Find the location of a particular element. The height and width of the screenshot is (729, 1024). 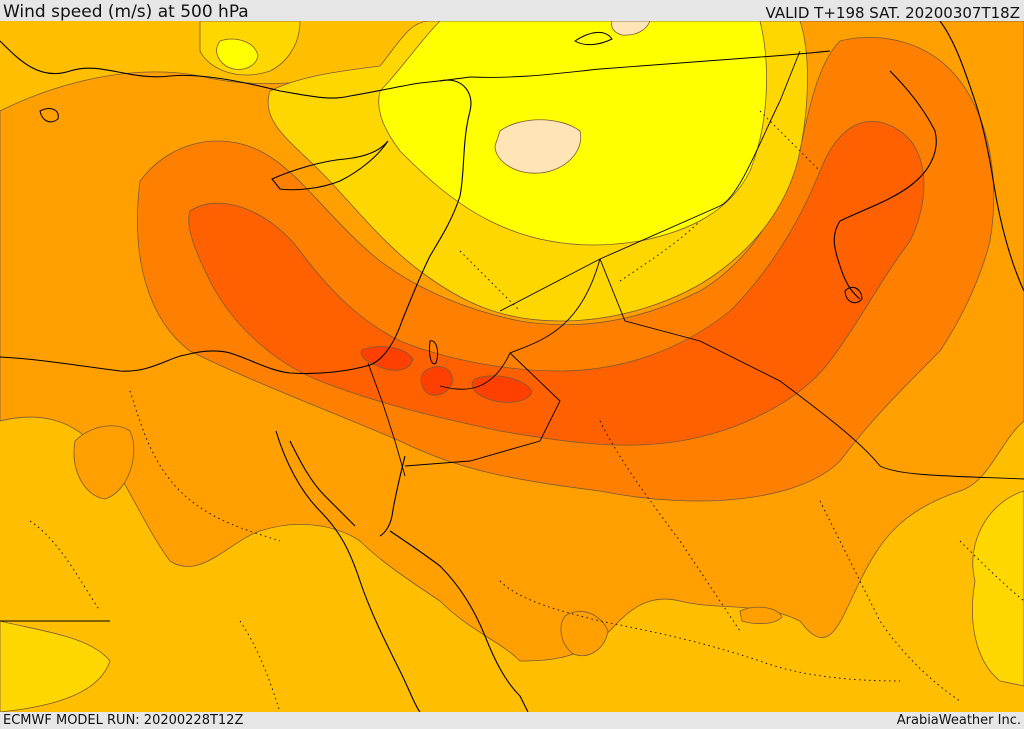

border-saudi-iraq is located at coordinates (811, 369).